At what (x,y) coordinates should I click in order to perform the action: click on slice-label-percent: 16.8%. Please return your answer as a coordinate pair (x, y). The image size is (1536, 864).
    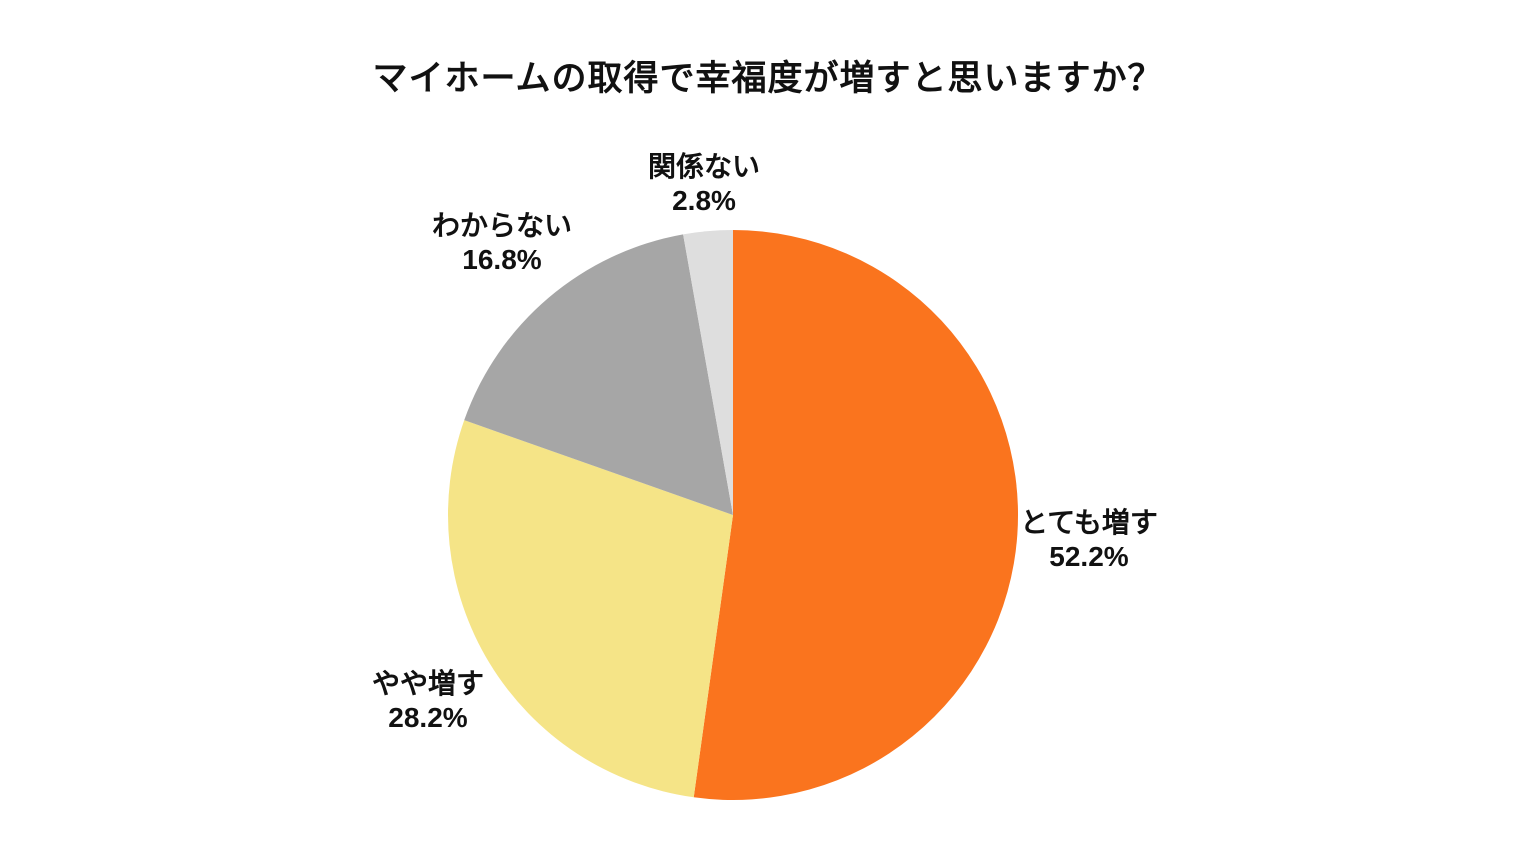
    Looking at the image, I should click on (502, 259).